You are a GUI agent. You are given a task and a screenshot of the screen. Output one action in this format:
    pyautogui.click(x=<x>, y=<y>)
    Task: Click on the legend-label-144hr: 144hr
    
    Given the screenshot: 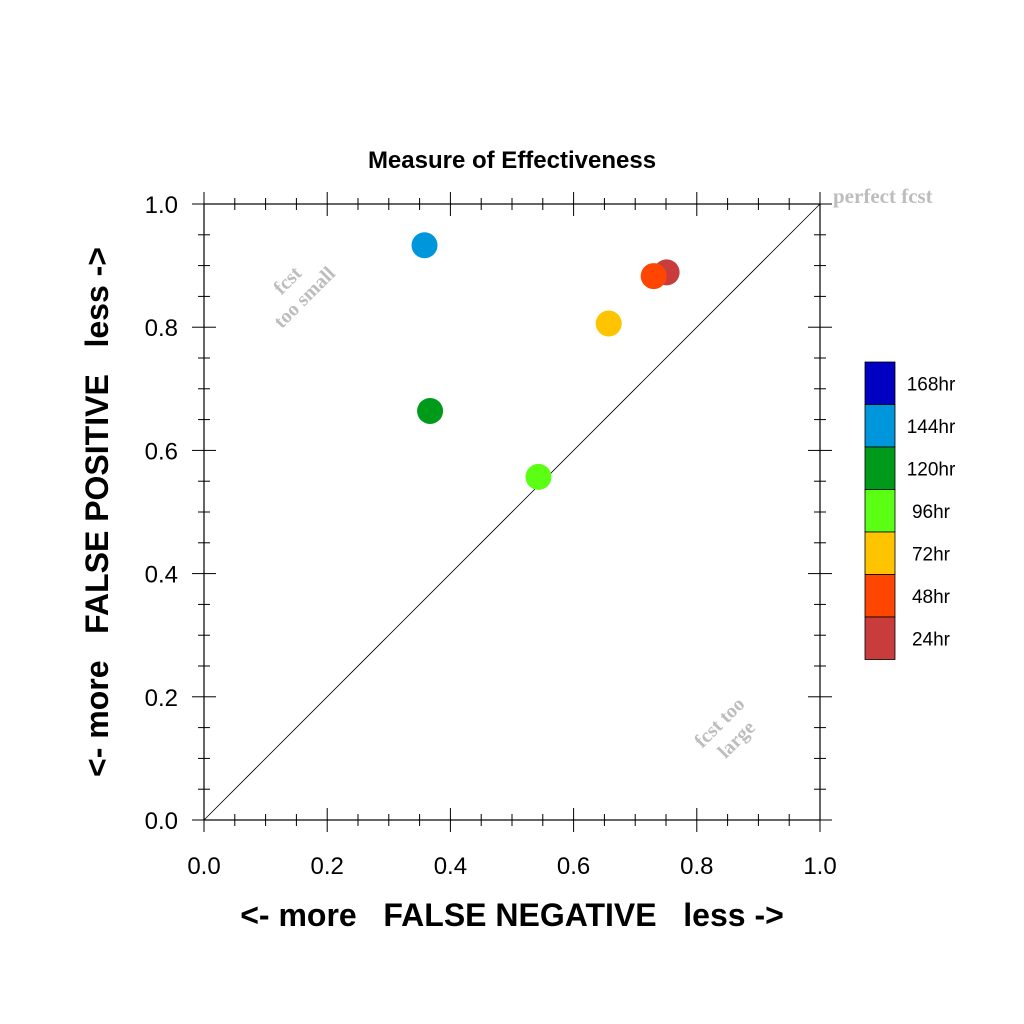 What is the action you would take?
    pyautogui.click(x=931, y=427)
    